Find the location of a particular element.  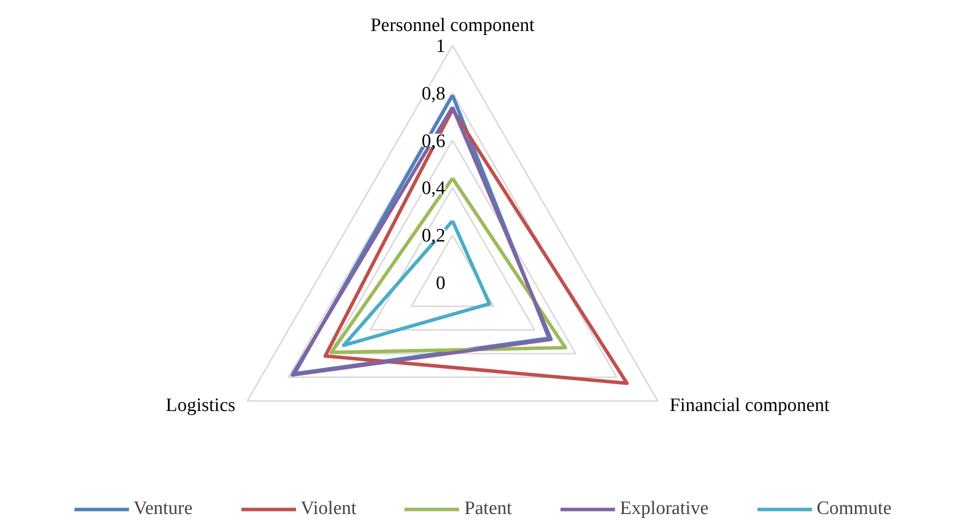

legend-label: Patent is located at coordinates (488, 509).